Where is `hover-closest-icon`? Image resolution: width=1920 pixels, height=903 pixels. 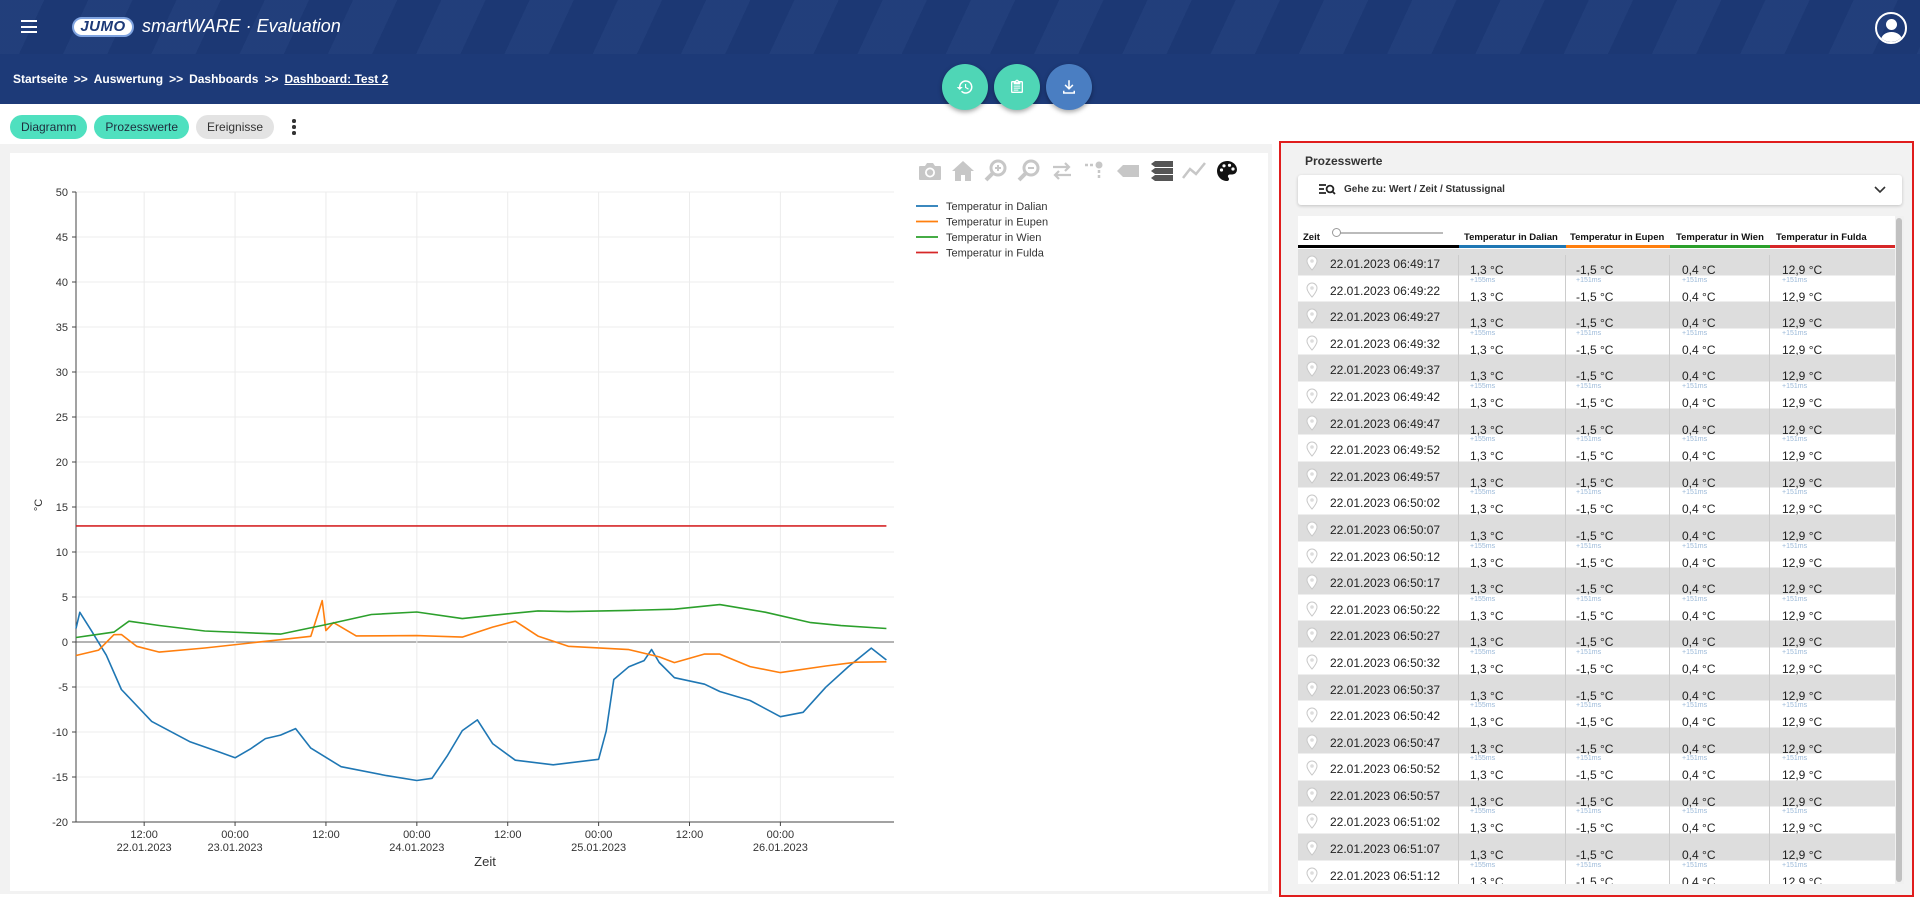 hover-closest-icon is located at coordinates (1127, 171).